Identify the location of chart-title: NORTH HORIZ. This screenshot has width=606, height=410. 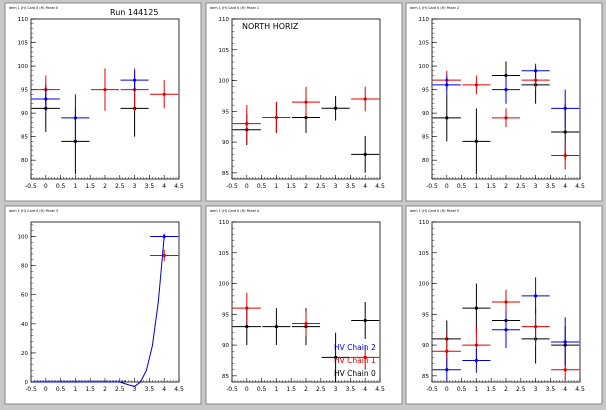
(270, 26).